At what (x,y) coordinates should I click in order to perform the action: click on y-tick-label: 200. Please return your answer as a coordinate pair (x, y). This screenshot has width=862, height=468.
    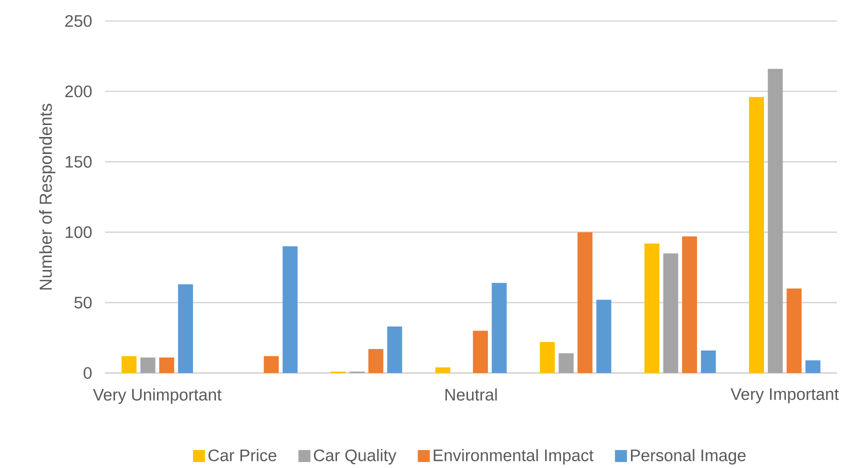
    Looking at the image, I should click on (78, 91).